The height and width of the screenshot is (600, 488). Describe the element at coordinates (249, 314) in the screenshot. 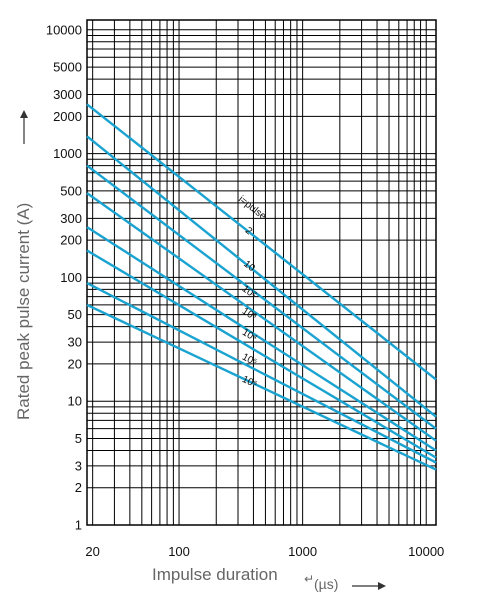

I see `series-label-4: 10³` at that location.